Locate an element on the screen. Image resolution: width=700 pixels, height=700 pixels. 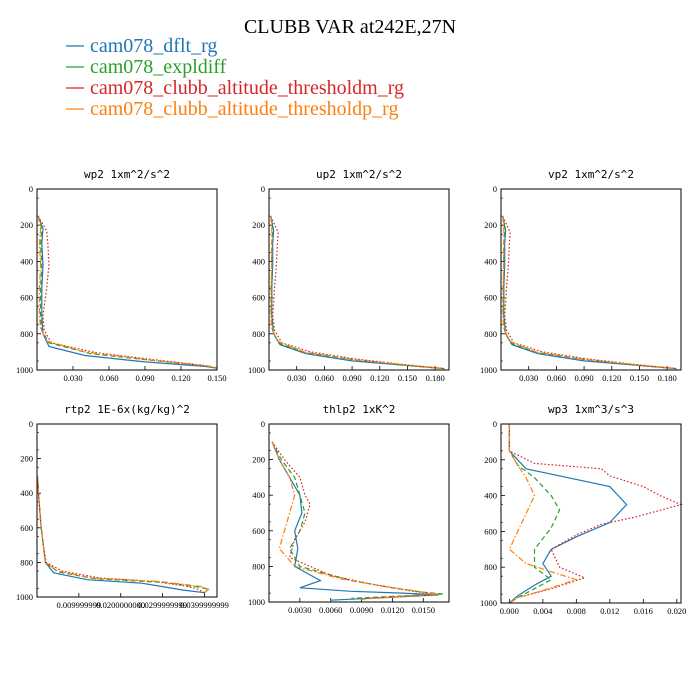
panel-title: vp2 1xm^2/s^2 is located at coordinates (591, 174).